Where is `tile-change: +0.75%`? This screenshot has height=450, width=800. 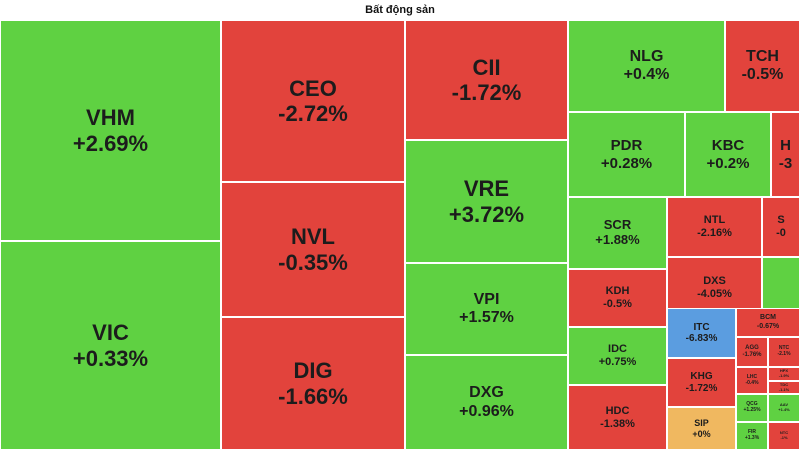 tile-change: +0.75% is located at coordinates (617, 362).